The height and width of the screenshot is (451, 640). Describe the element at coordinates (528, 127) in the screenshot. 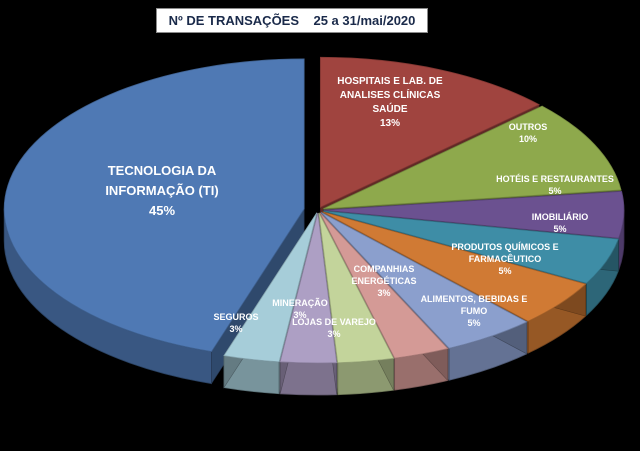

I see `slice-label-line: OUTROS` at that location.